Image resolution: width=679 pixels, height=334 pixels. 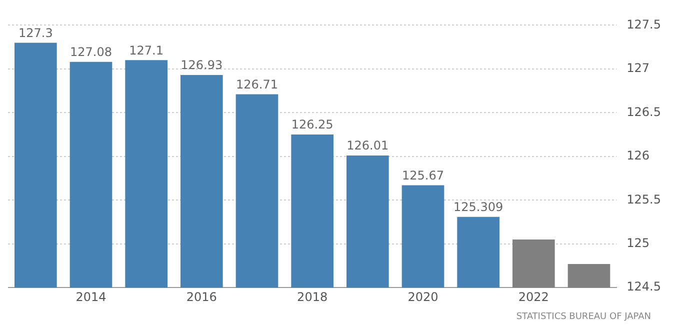 I want to click on x-tick-label: 2020, so click(x=423, y=297).